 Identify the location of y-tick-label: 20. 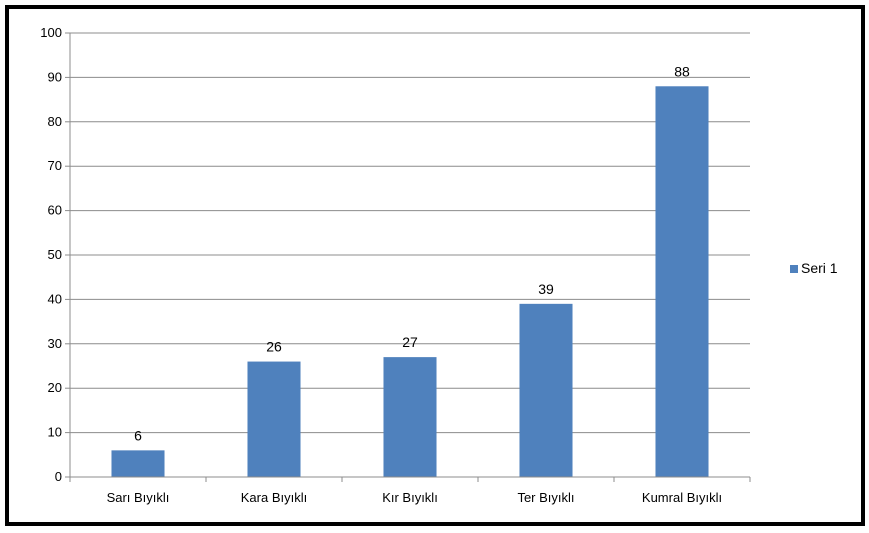
(55, 387).